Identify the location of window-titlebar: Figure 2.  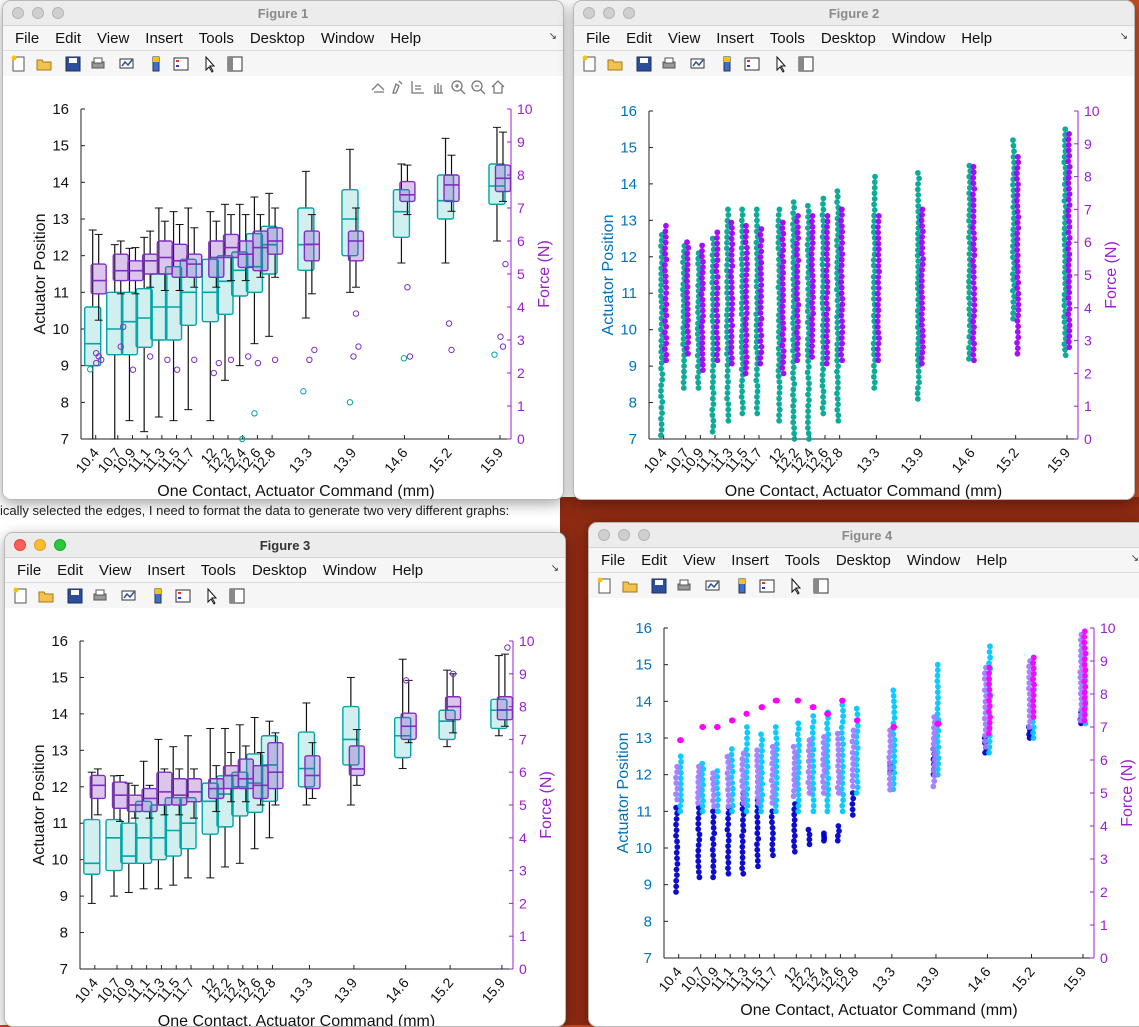
(854, 13).